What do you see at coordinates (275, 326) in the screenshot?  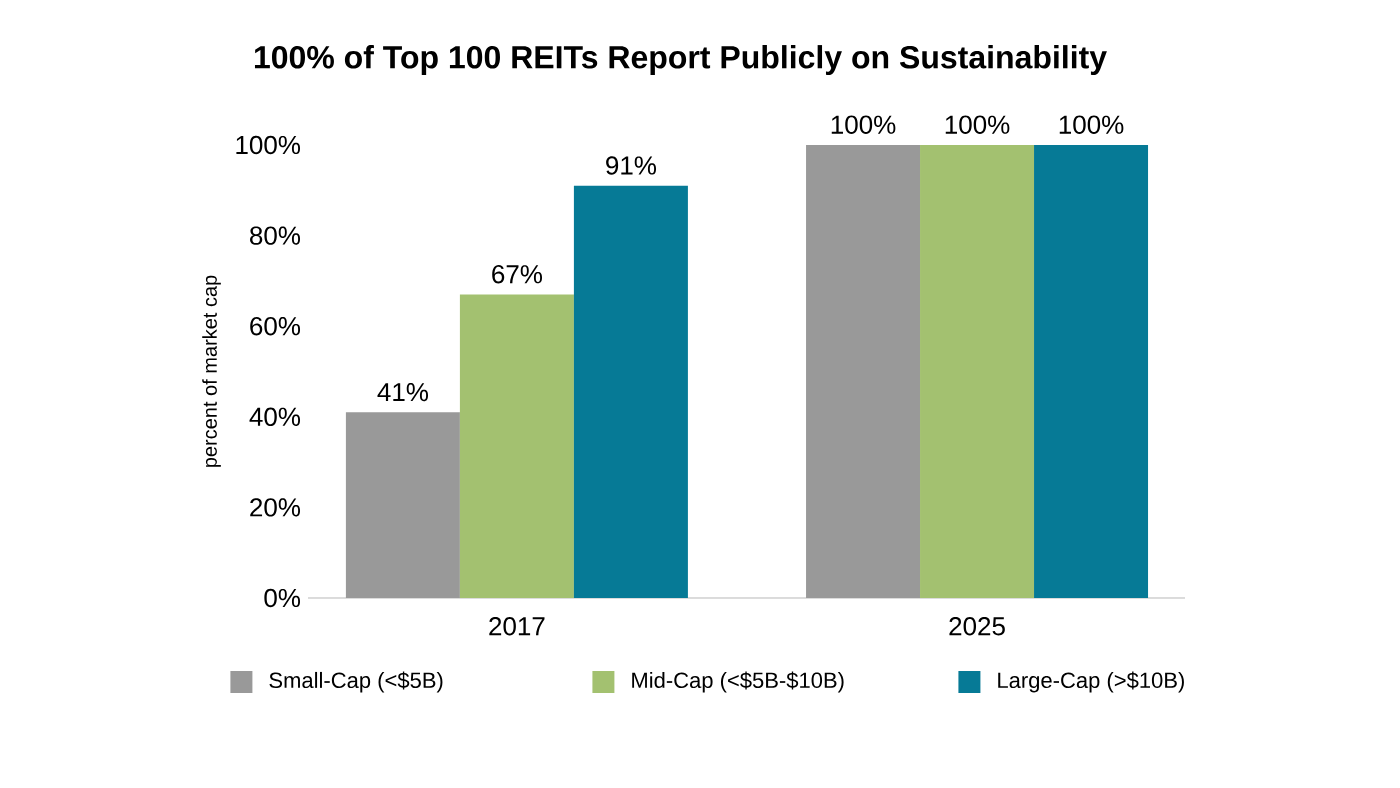 I see `y-tick-label: 60%` at bounding box center [275, 326].